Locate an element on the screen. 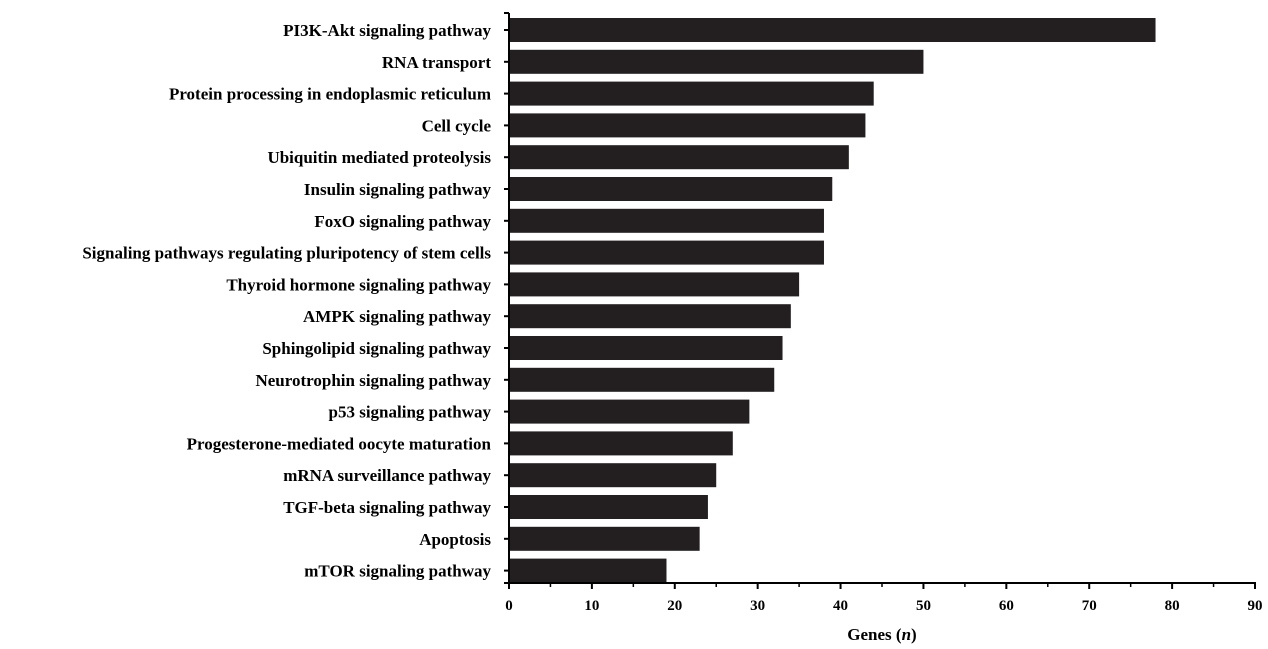  x-tick-label: 30 is located at coordinates (757, 606).